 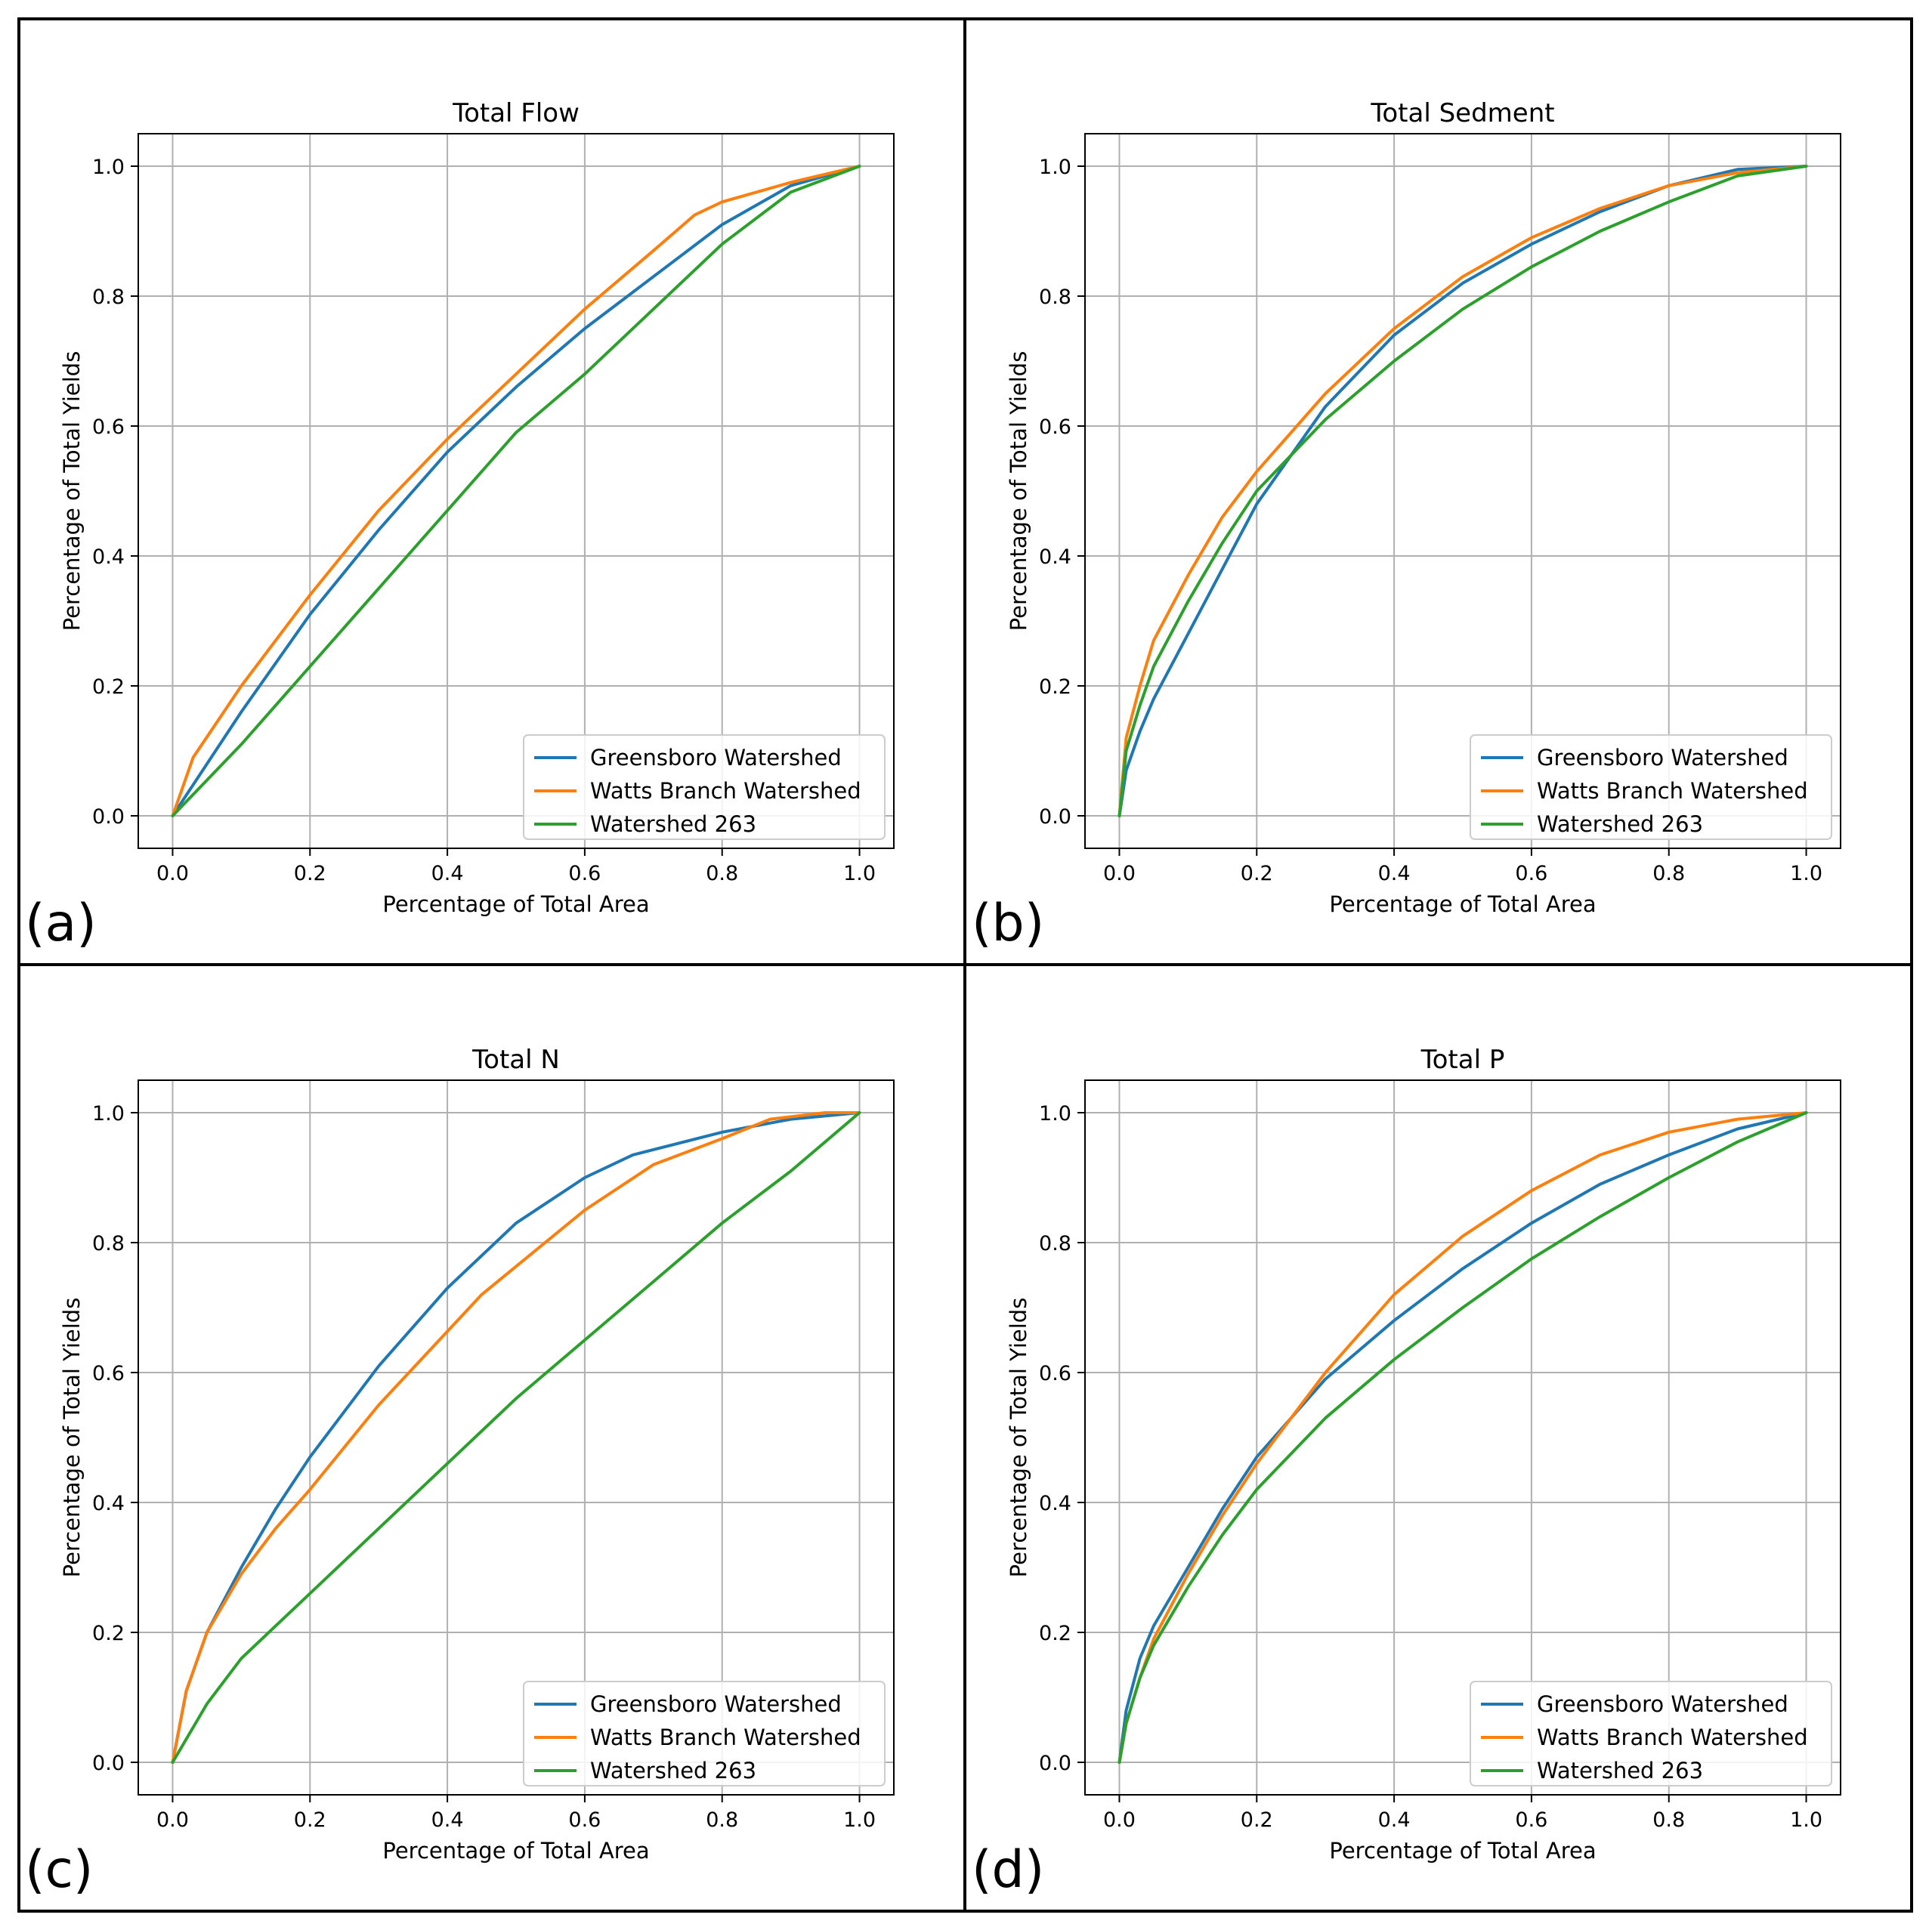 I want to click on chart-title: Total N, so click(x=515, y=1060).